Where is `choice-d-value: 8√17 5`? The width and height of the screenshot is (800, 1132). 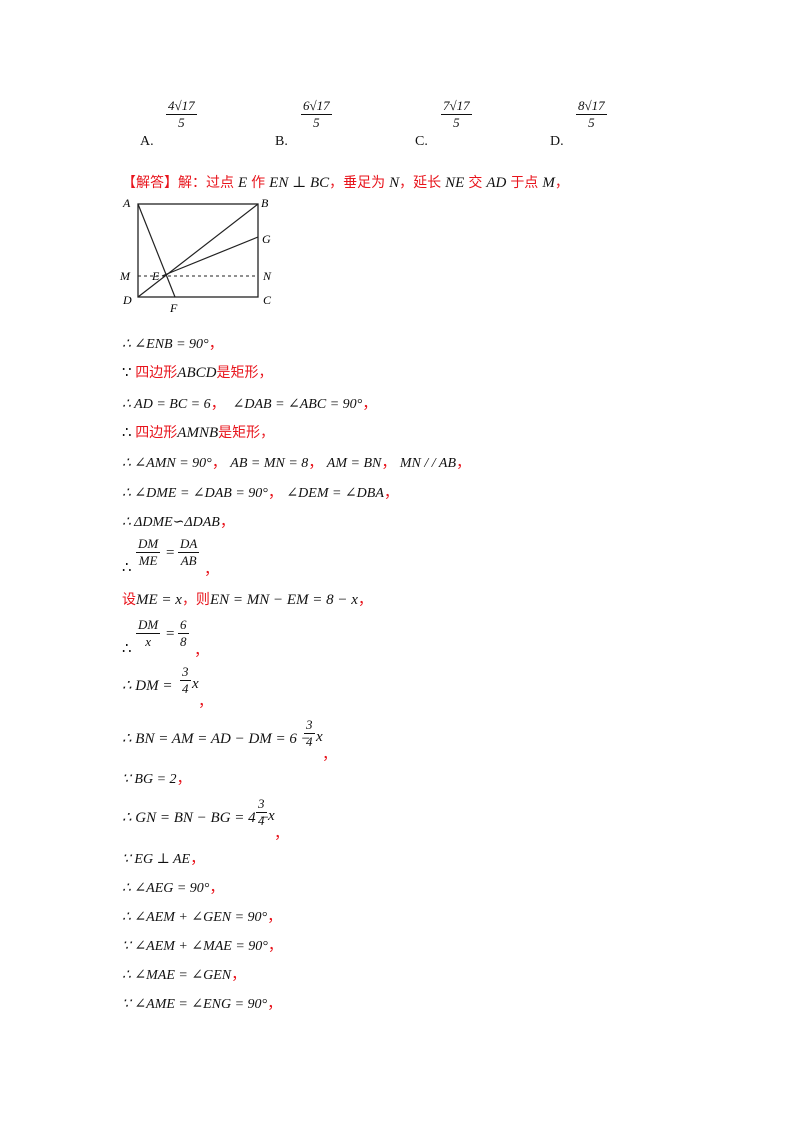 choice-d-value: 8√17 5 is located at coordinates (591, 114).